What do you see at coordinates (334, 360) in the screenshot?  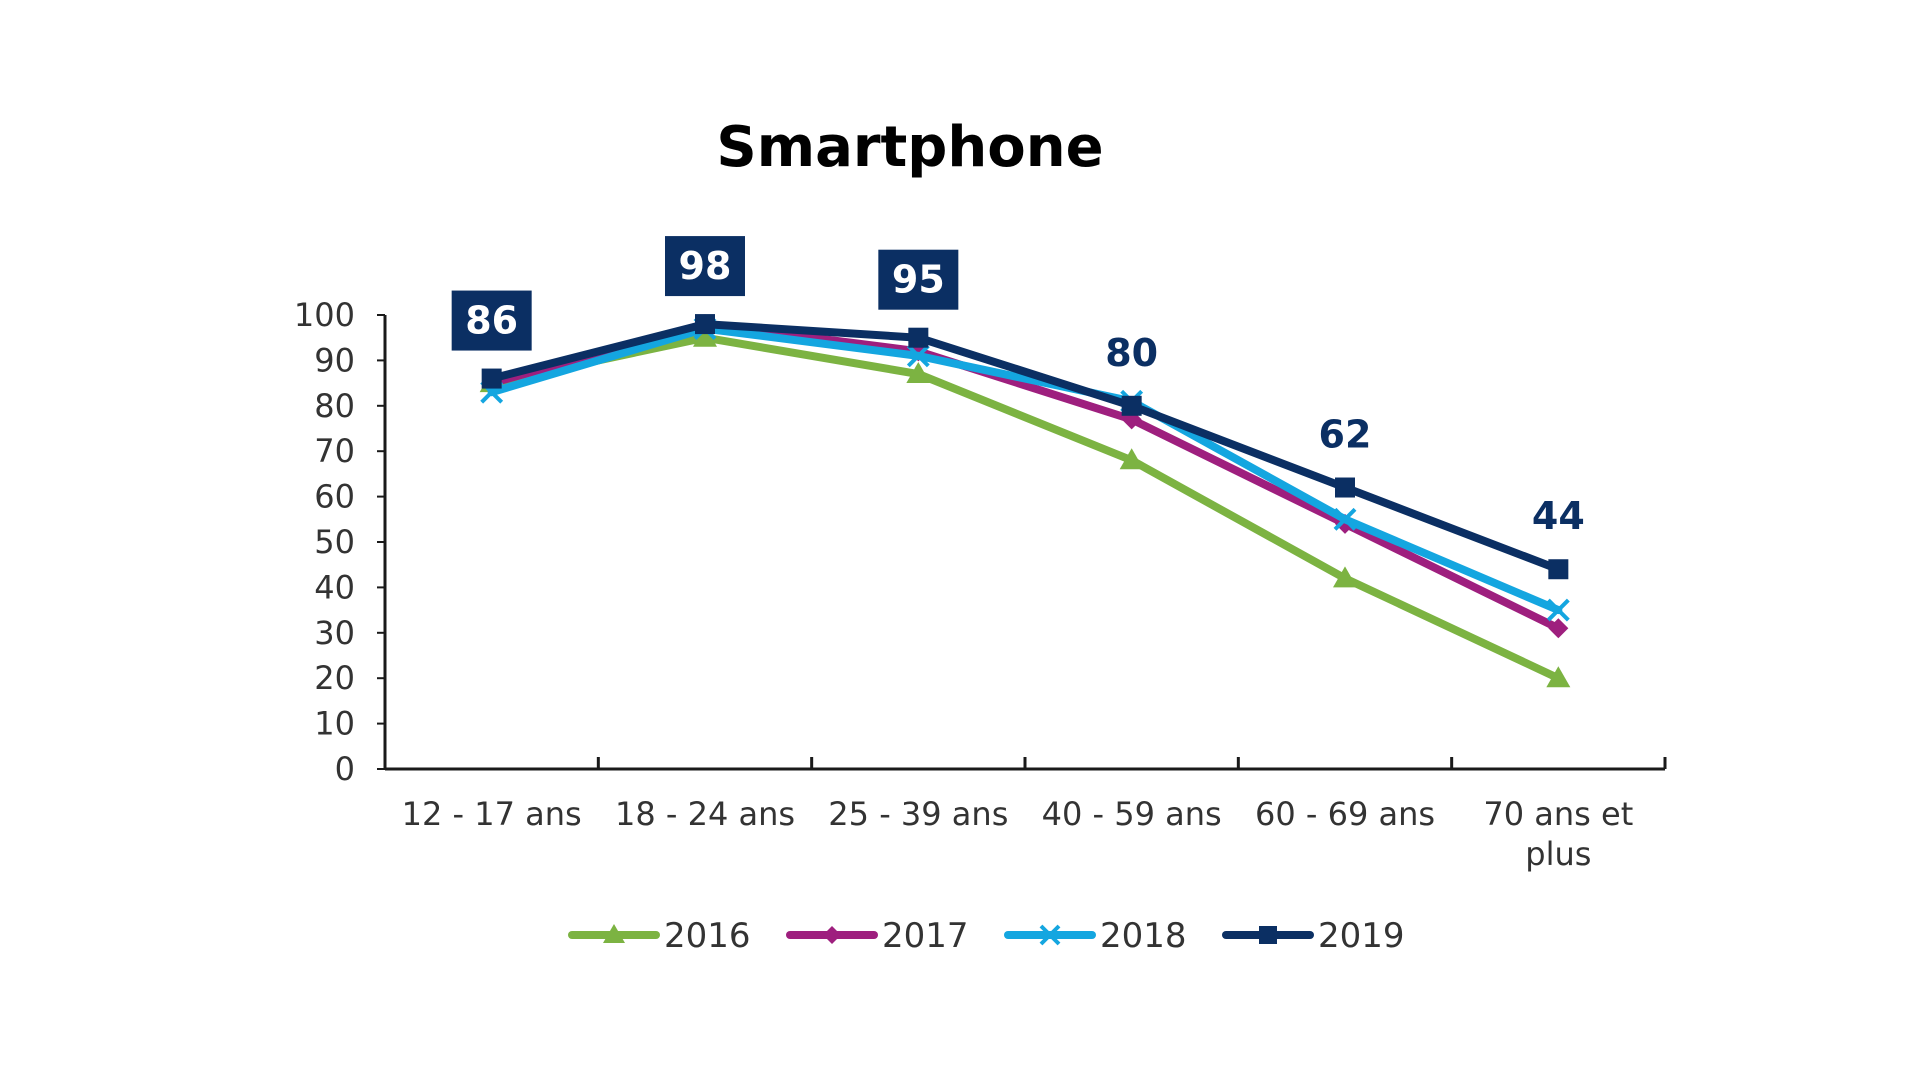 I see `y-tick-label: 90` at bounding box center [334, 360].